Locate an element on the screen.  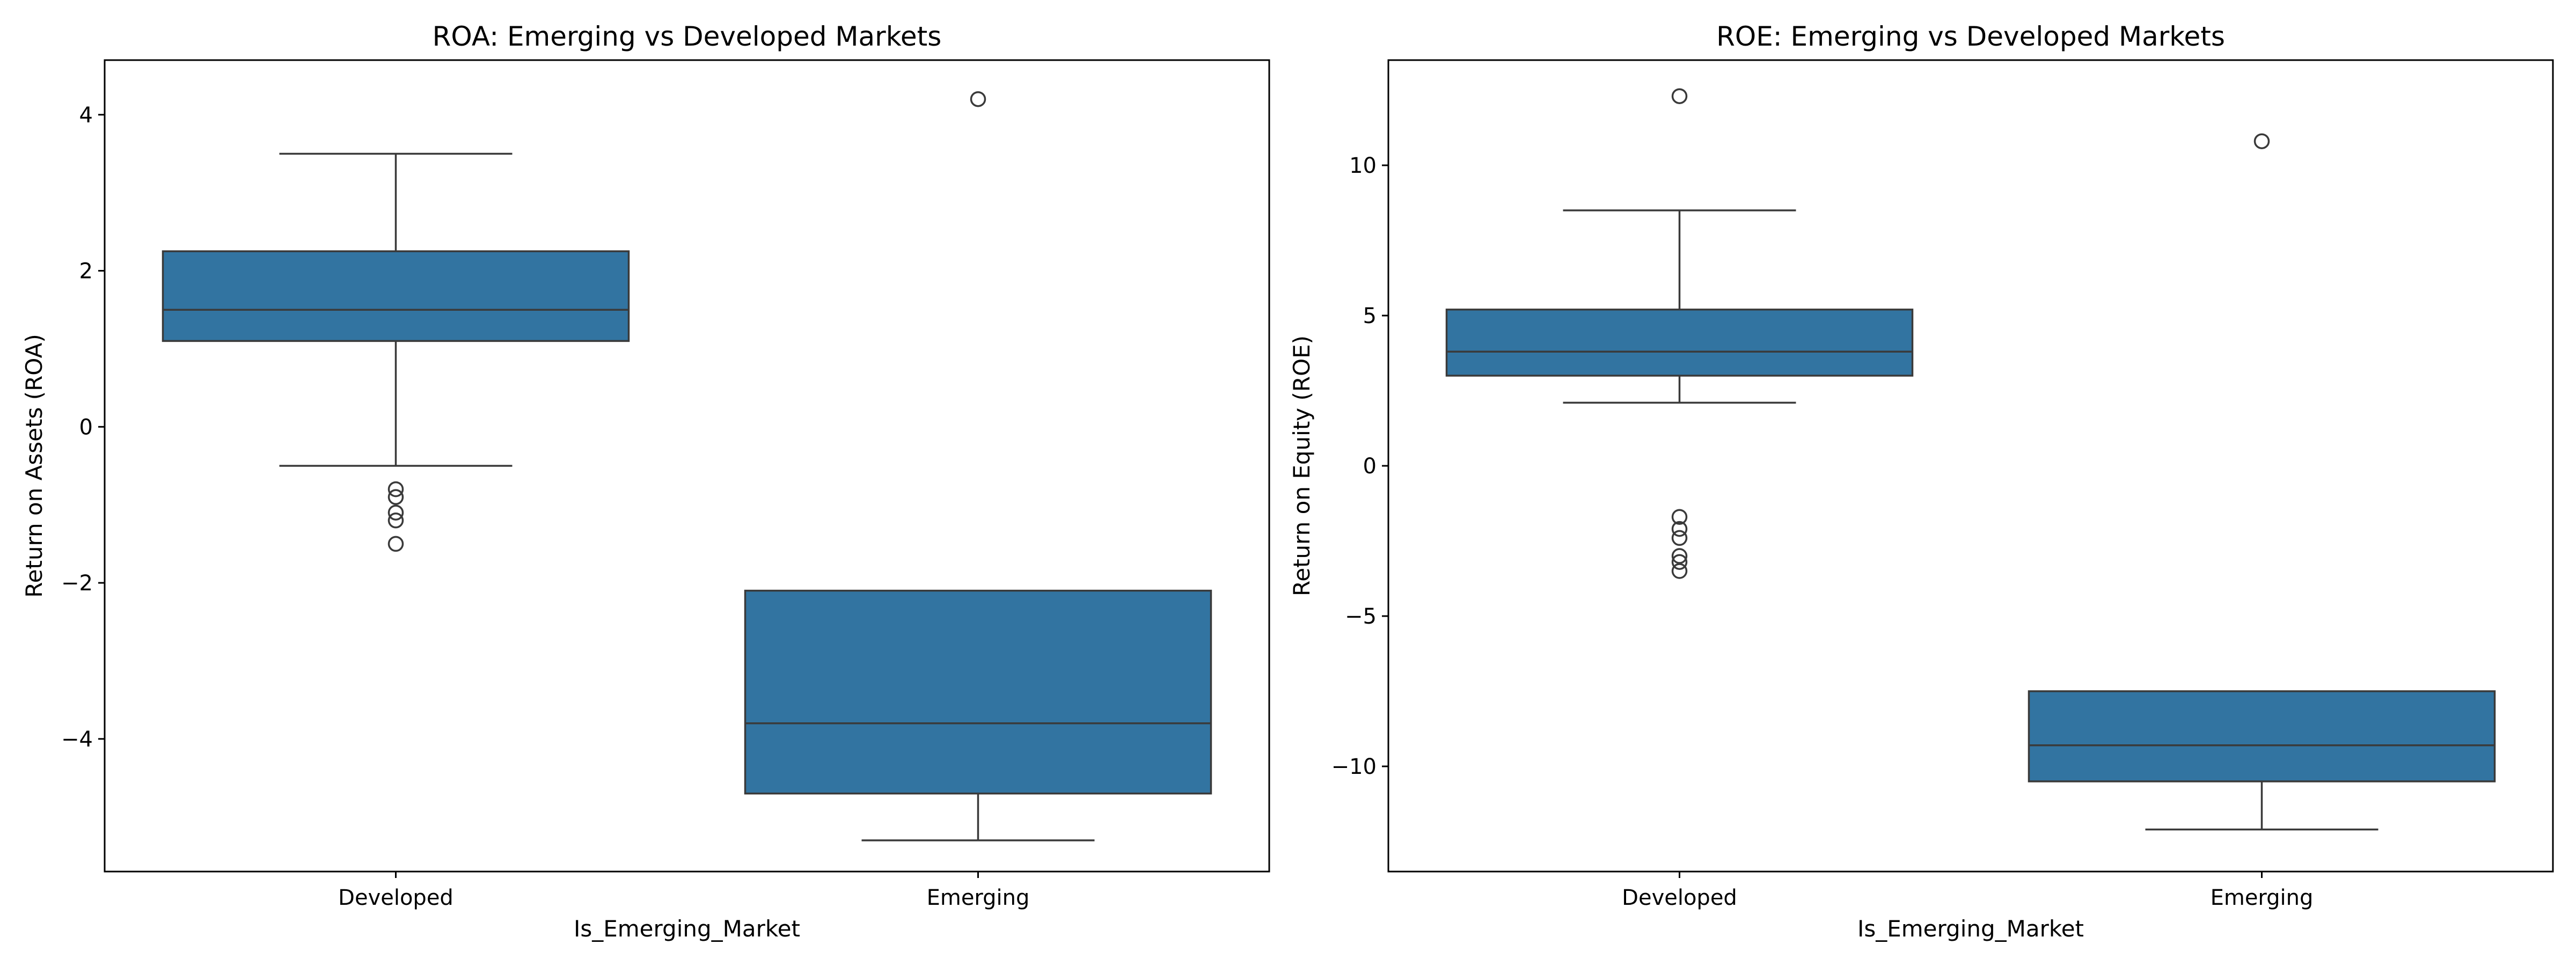
roa-y-tick-label: 4 is located at coordinates (86, 115).